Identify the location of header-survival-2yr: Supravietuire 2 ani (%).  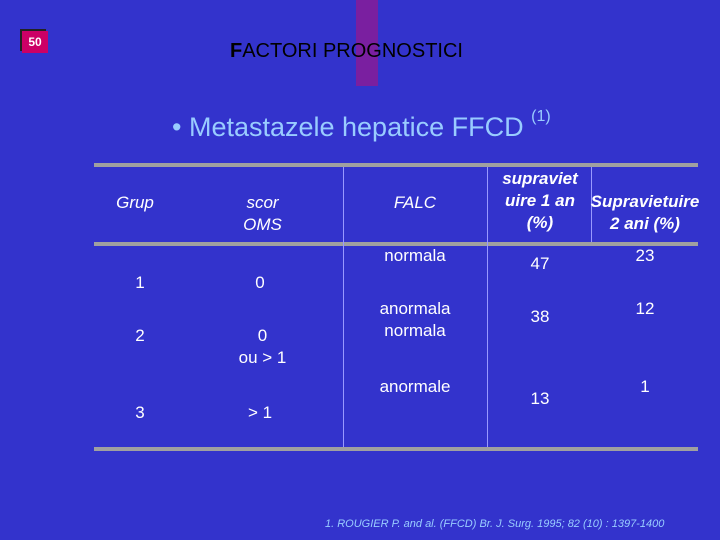
(645, 213).